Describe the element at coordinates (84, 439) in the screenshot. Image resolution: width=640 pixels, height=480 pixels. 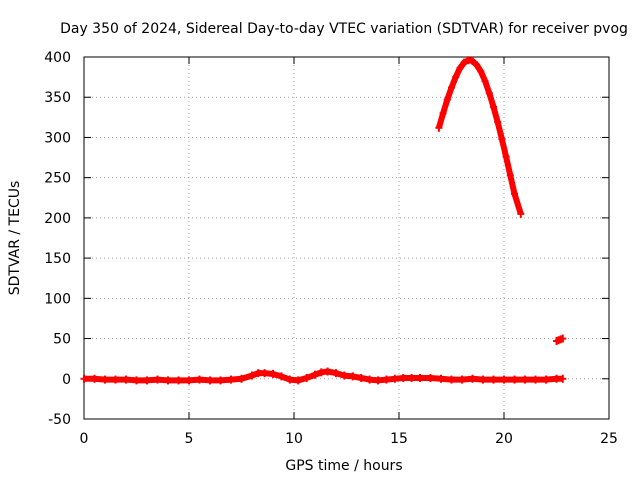
I see `x-tick-label: 0` at that location.